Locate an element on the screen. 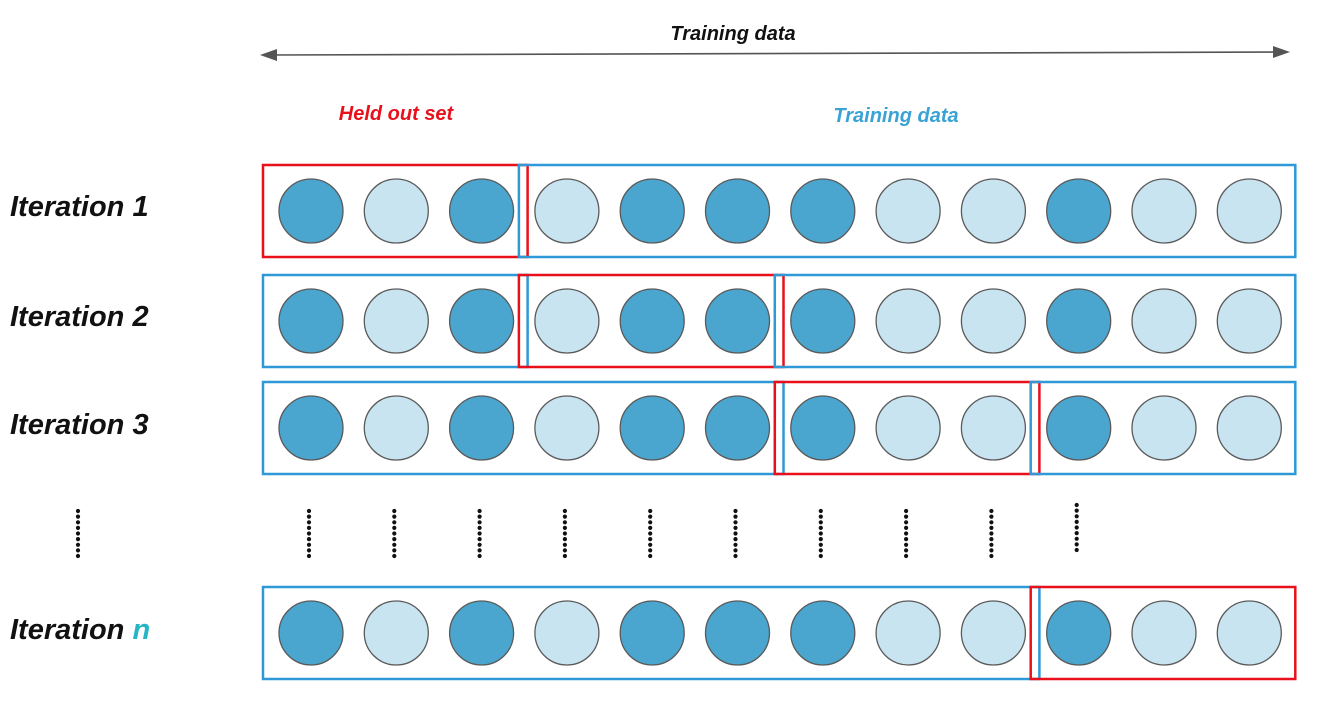  iteration-label: Iteration 1 is located at coordinates (79, 207).